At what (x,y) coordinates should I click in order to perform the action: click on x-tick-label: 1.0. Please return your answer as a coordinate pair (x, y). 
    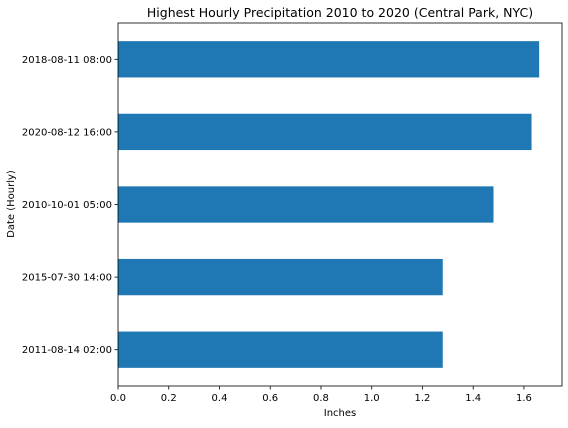
    Looking at the image, I should click on (372, 398).